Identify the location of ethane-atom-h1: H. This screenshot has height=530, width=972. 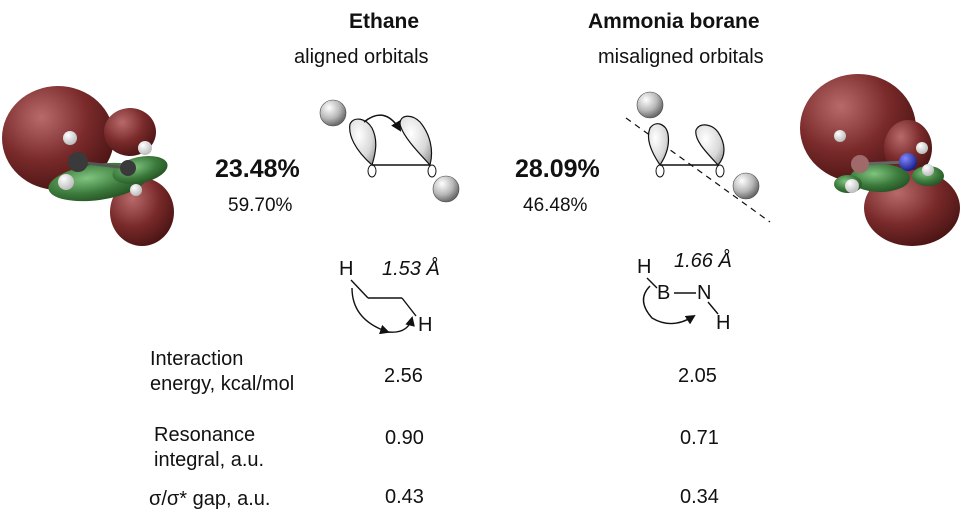
(346, 269).